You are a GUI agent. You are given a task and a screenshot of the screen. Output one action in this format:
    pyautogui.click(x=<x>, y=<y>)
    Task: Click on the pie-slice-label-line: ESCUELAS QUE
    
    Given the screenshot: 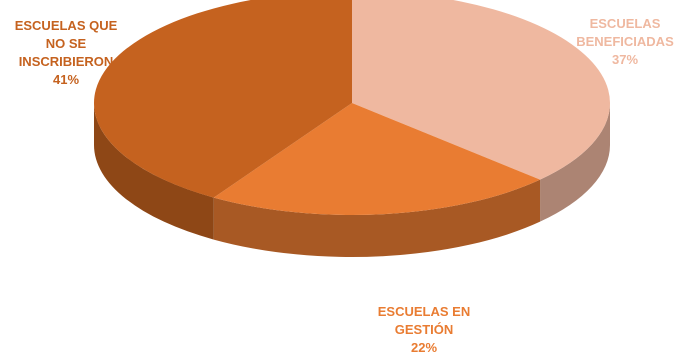 What is the action you would take?
    pyautogui.click(x=66, y=25)
    